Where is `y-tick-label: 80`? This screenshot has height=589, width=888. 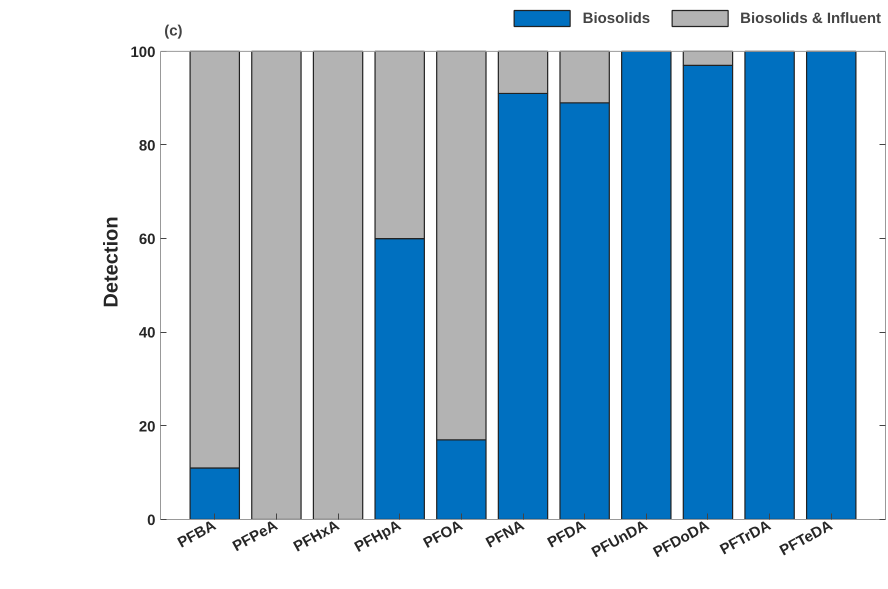 y-tick-label: 80 is located at coordinates (147, 145).